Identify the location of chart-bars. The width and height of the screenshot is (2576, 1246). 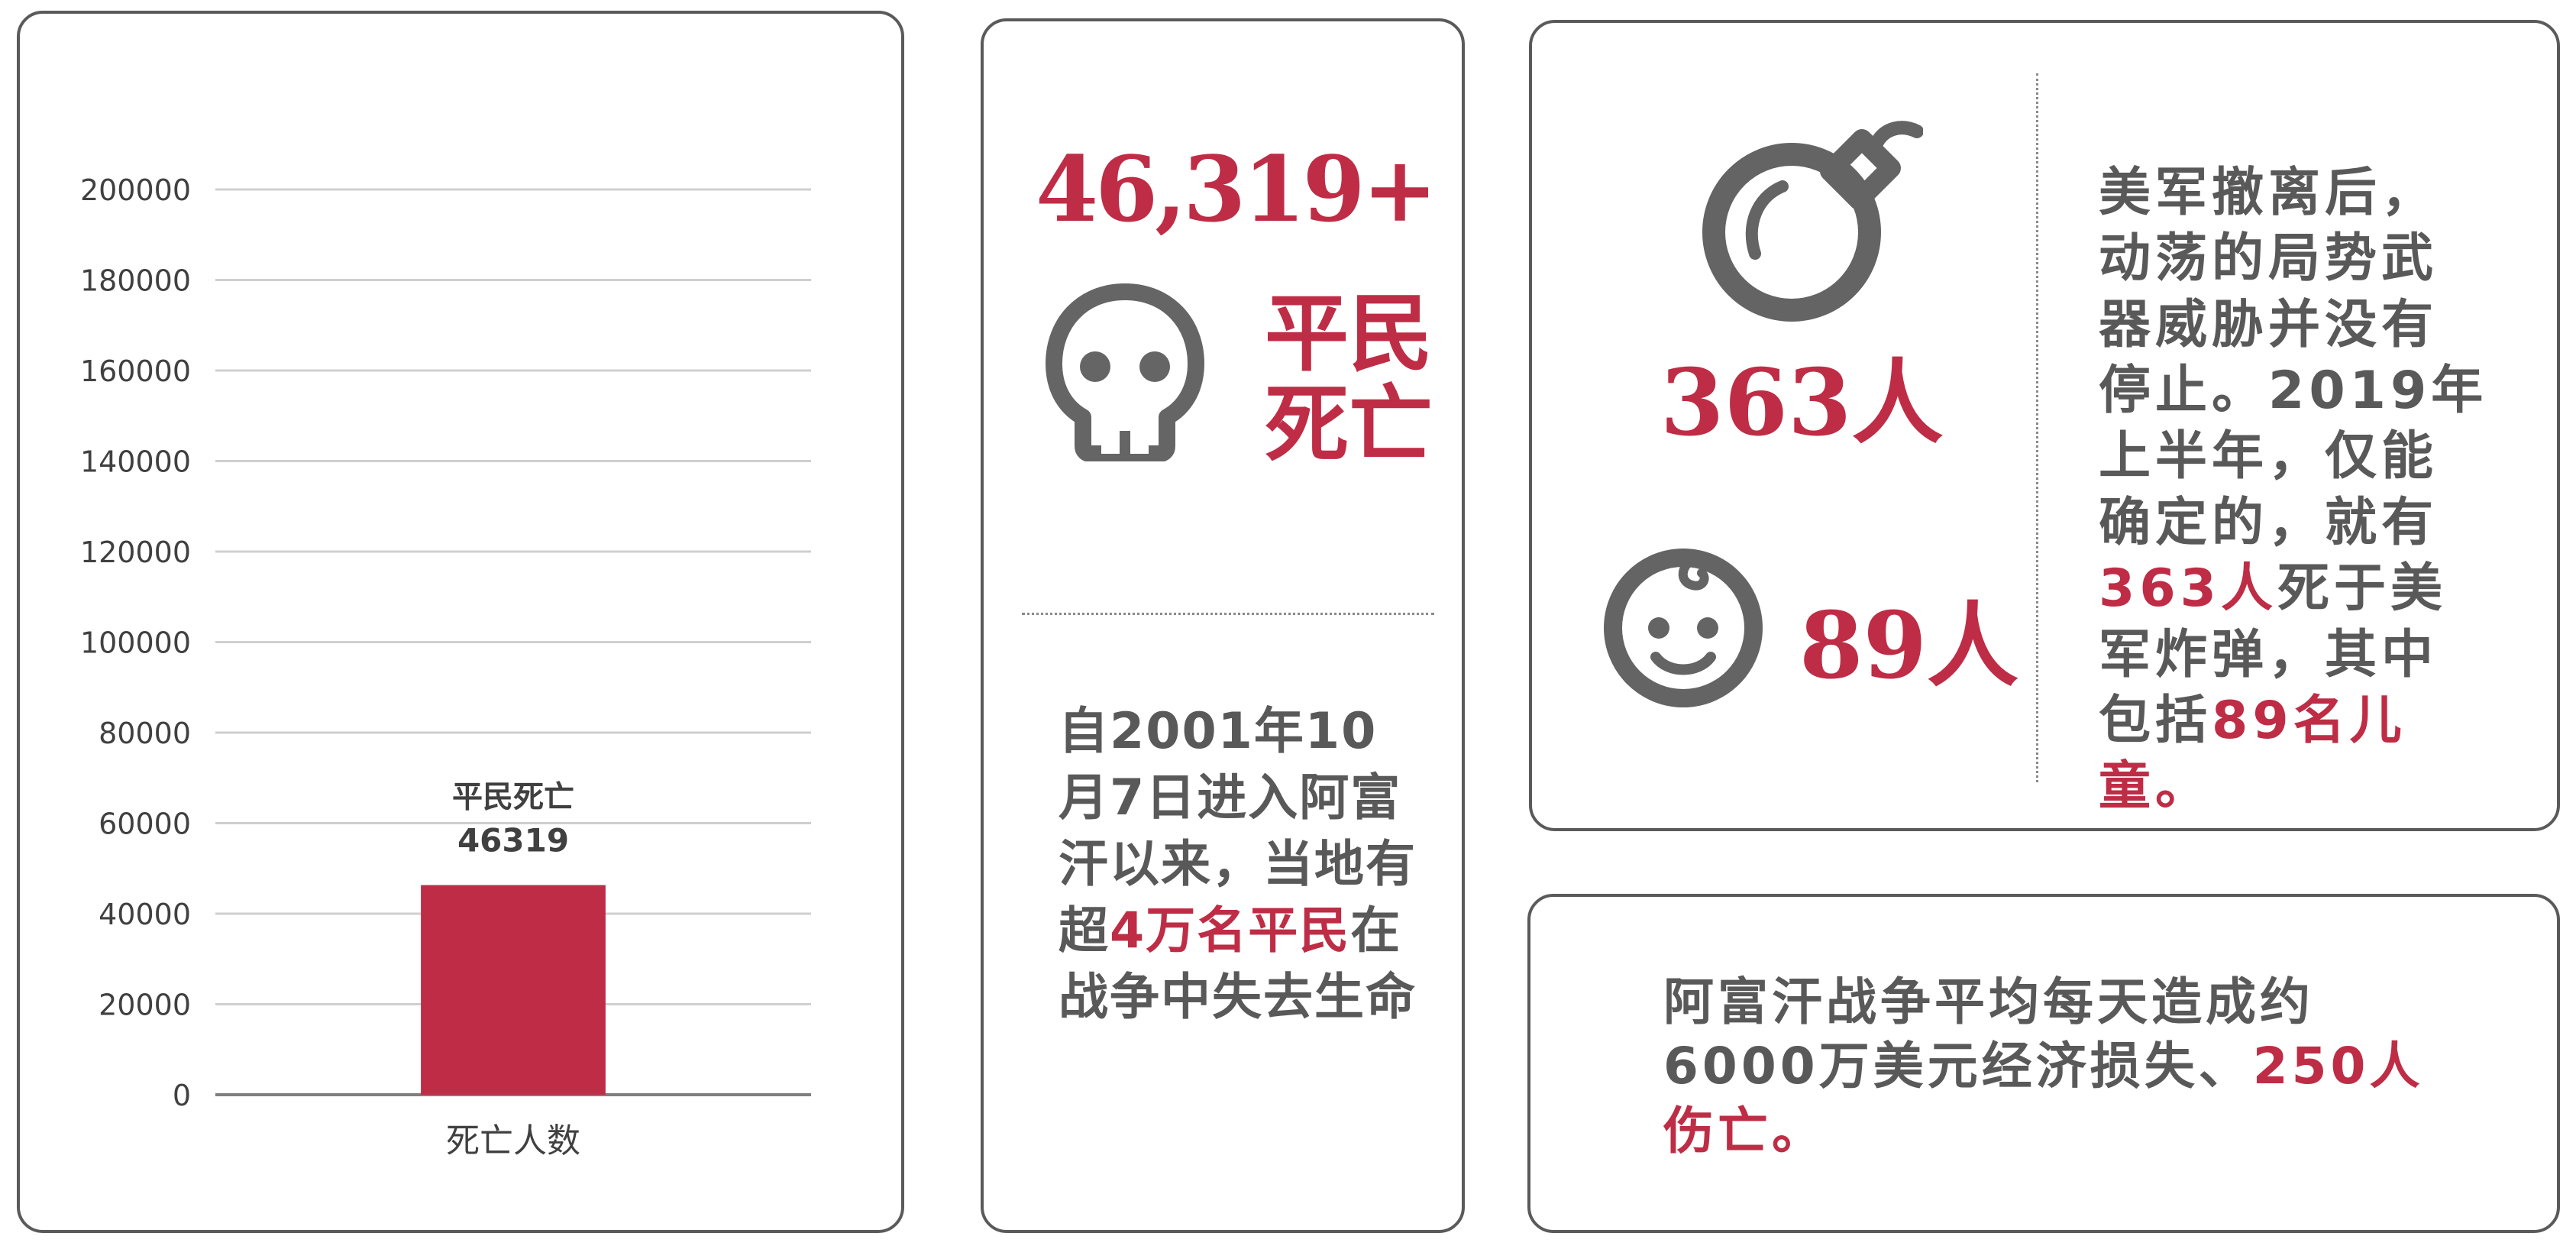
(513, 990).